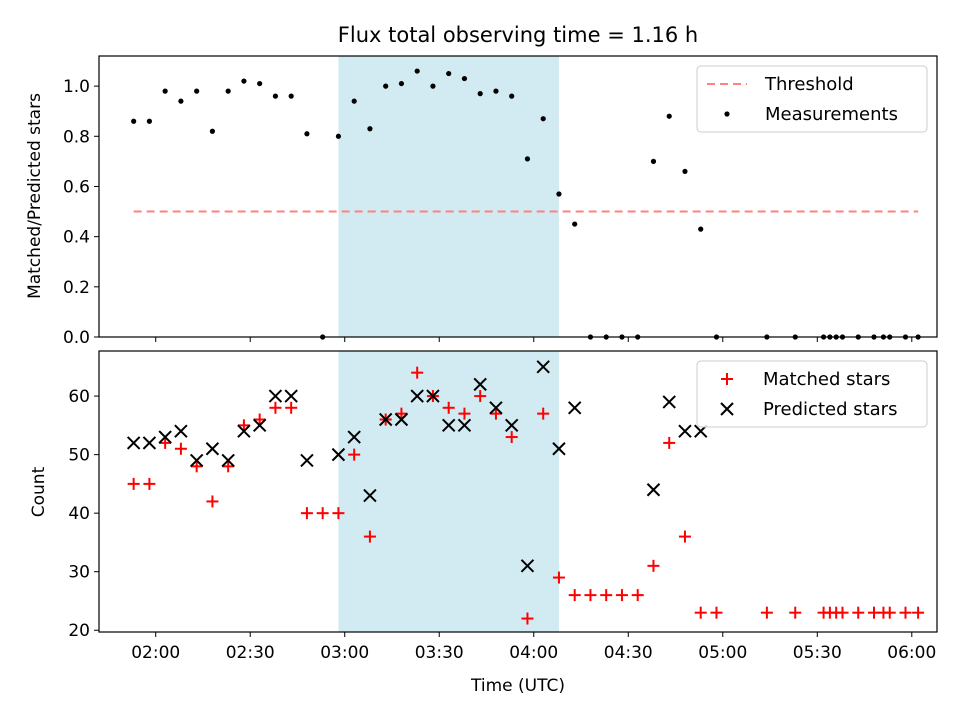  What do you see at coordinates (727, 379) in the screenshot?
I see `matched-legend-swatch` at bounding box center [727, 379].